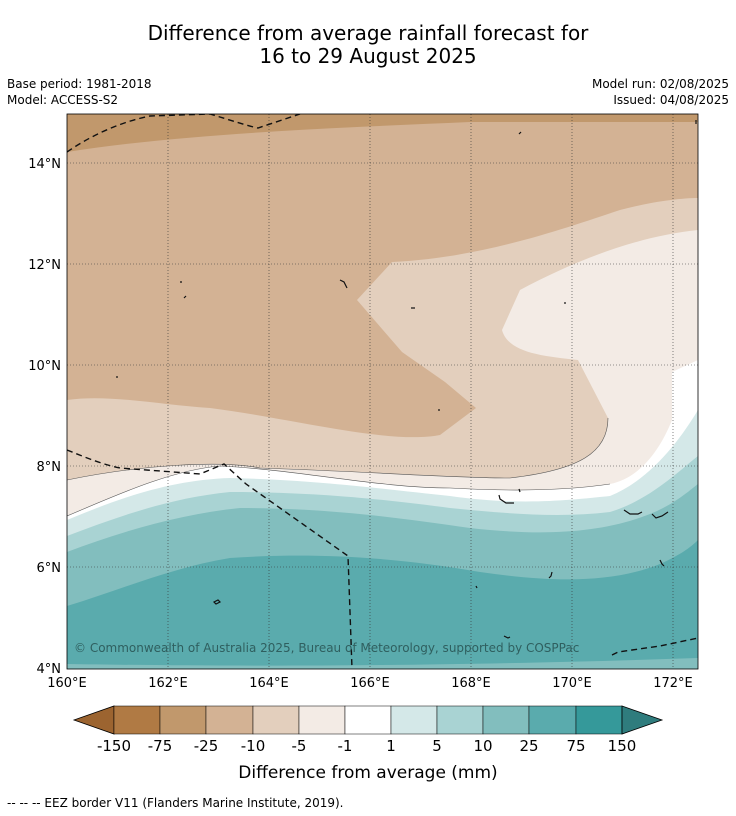  Describe the element at coordinates (622, 746) in the screenshot. I see `colorbar-tick: 150` at that location.